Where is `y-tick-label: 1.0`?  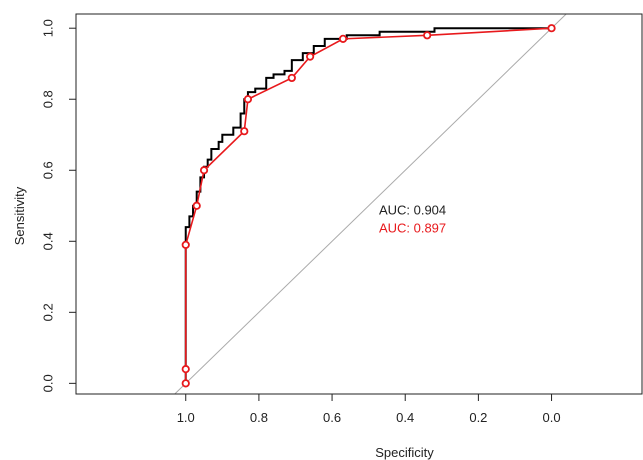
y-tick-label: 1.0 is located at coordinates (48, 28).